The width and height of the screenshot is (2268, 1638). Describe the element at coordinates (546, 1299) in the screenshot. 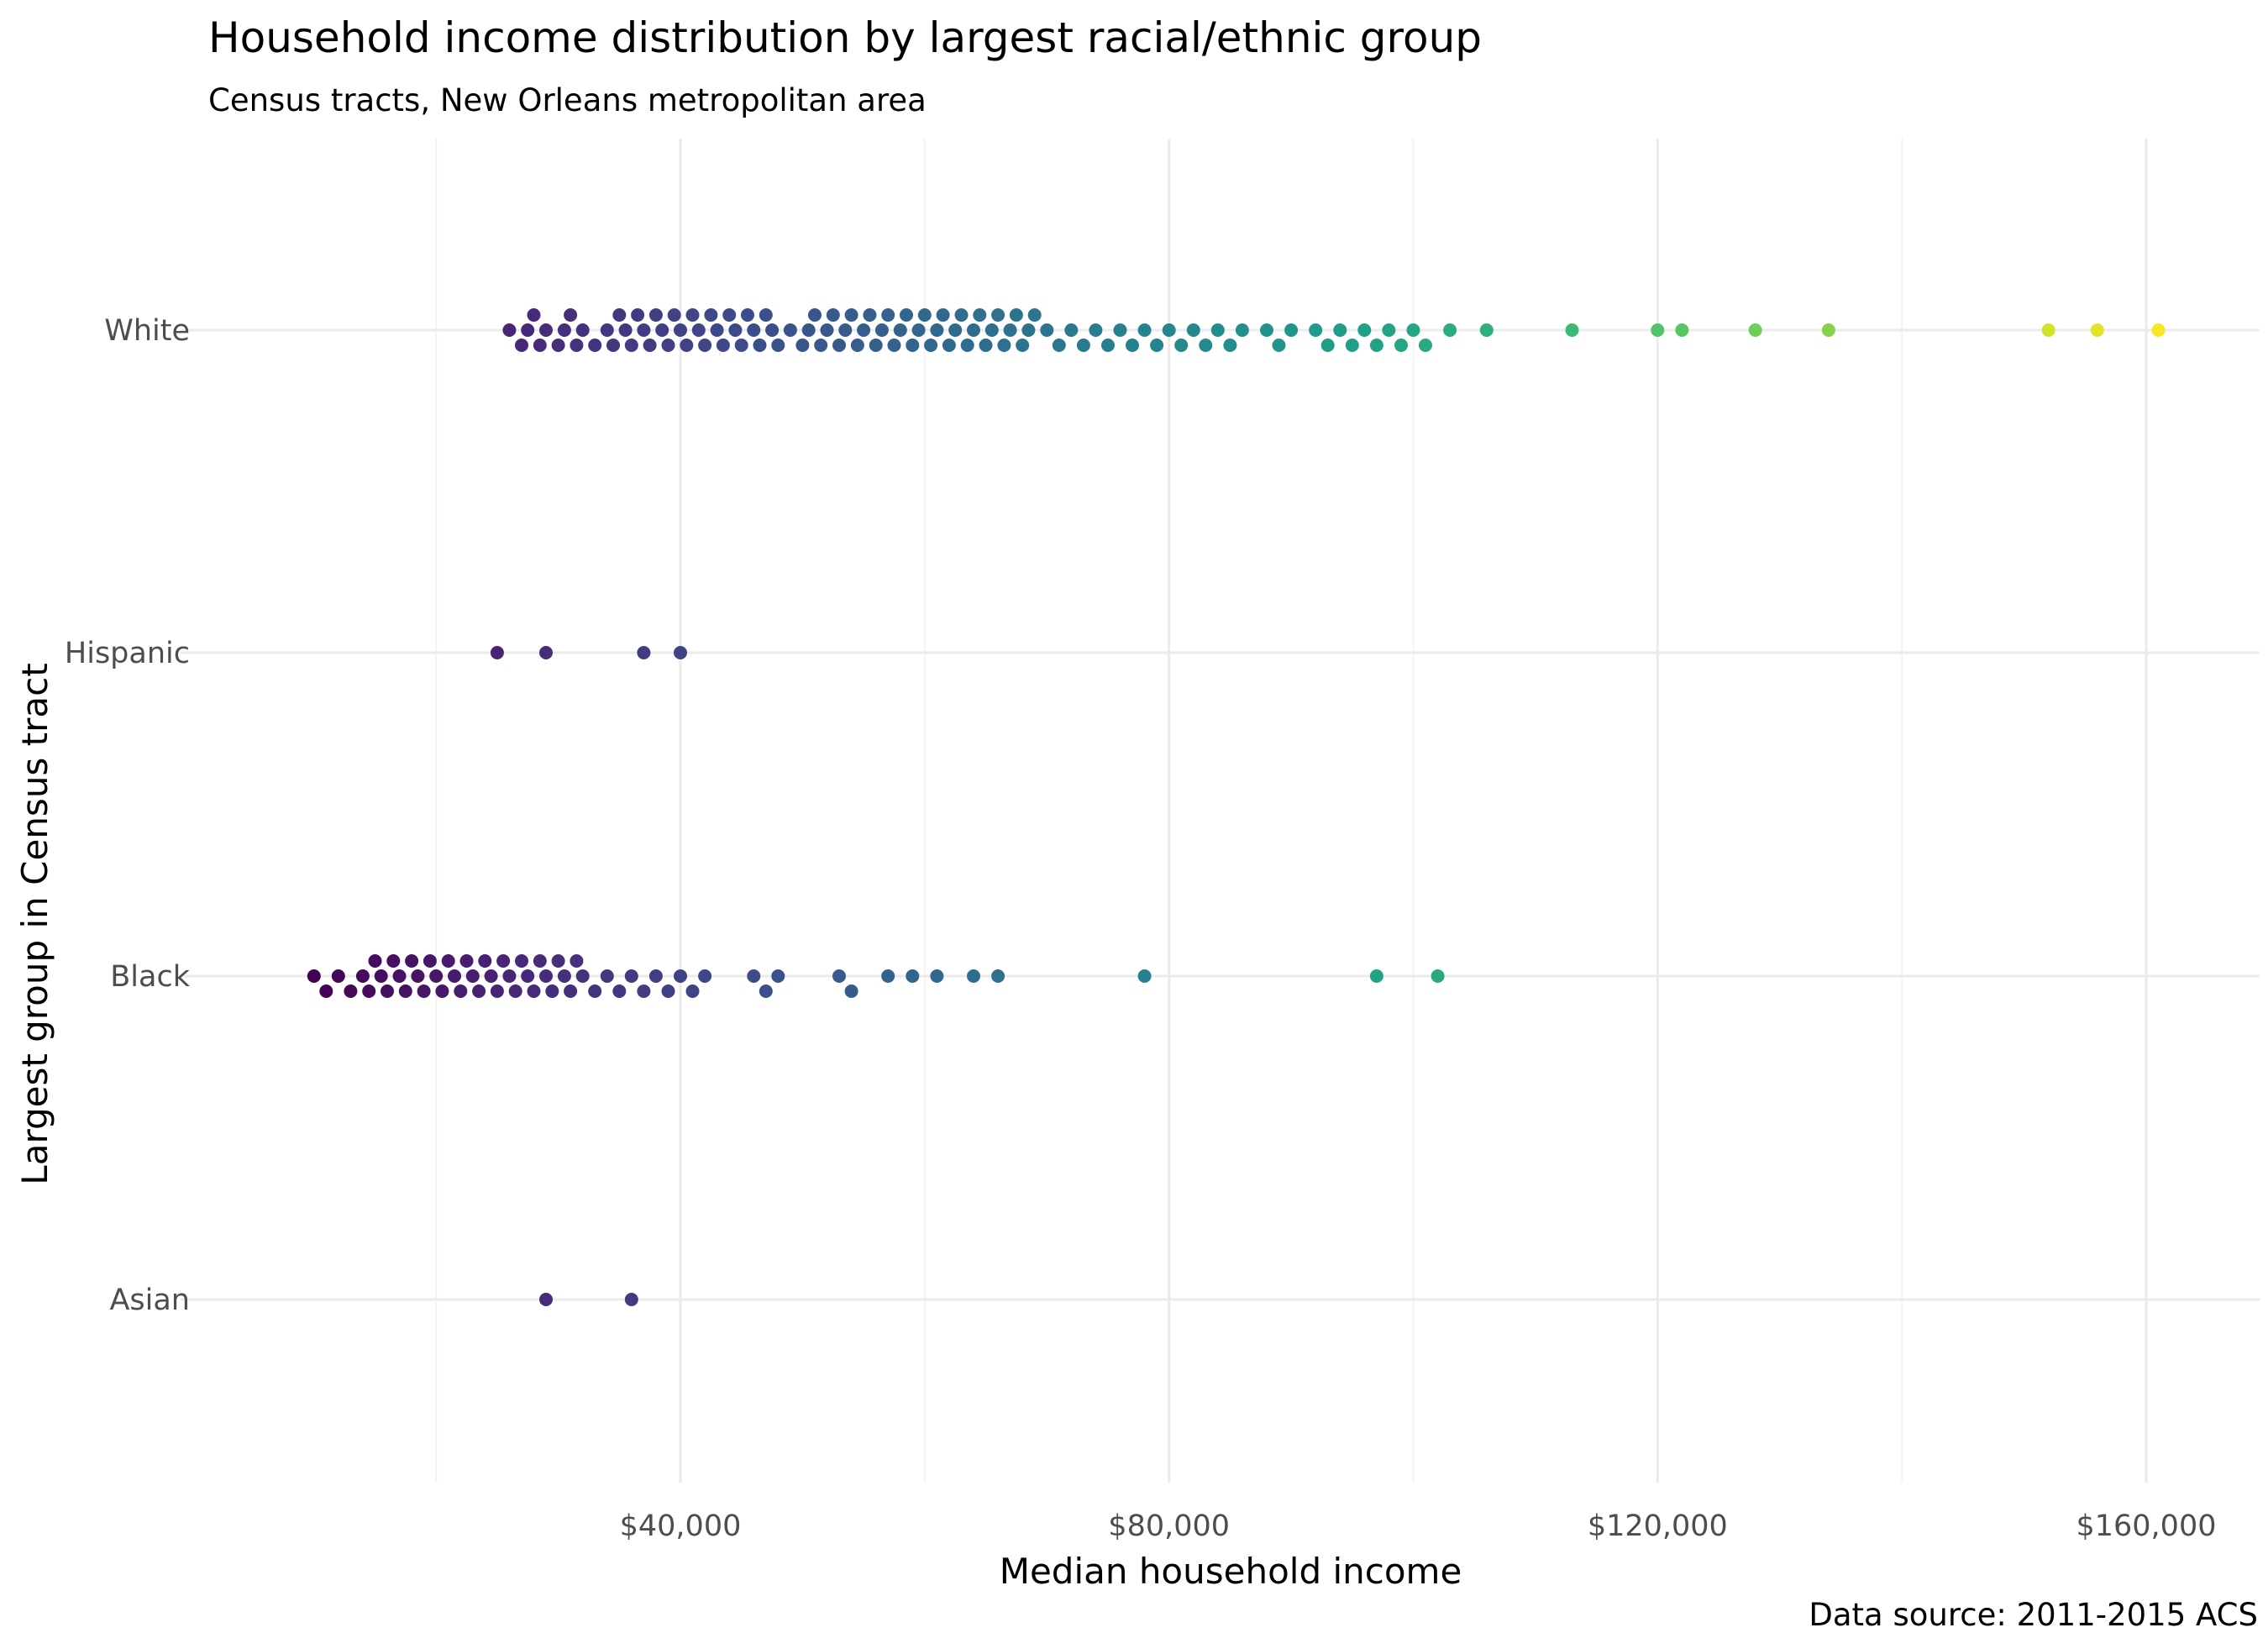

I see `data-point-asian` at that location.